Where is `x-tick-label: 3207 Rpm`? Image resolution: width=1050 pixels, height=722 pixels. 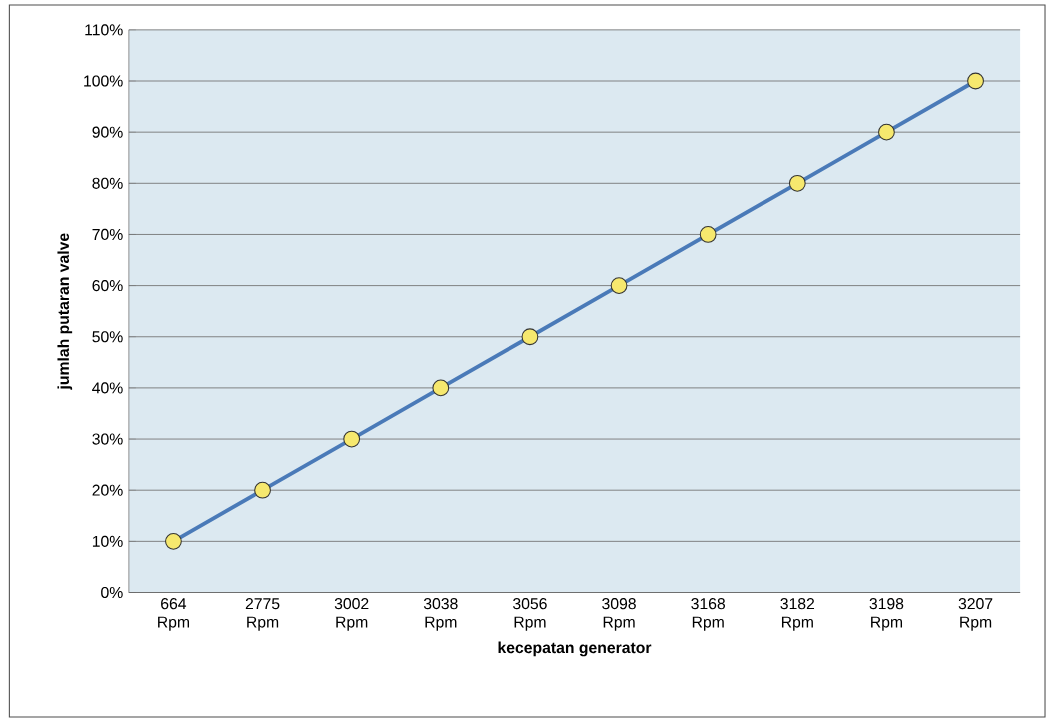
x-tick-label: 3207 Rpm is located at coordinates (975, 614).